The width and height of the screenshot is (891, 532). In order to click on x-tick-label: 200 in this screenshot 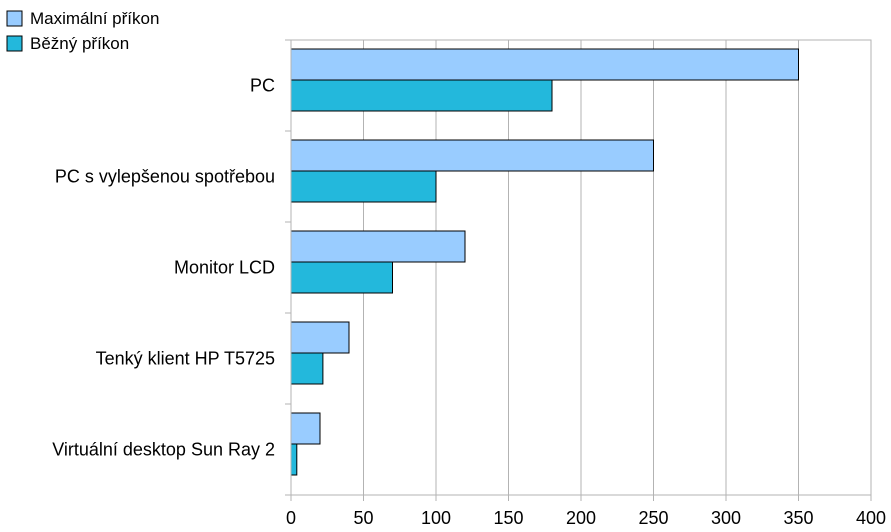, I will do `click(581, 518)`.